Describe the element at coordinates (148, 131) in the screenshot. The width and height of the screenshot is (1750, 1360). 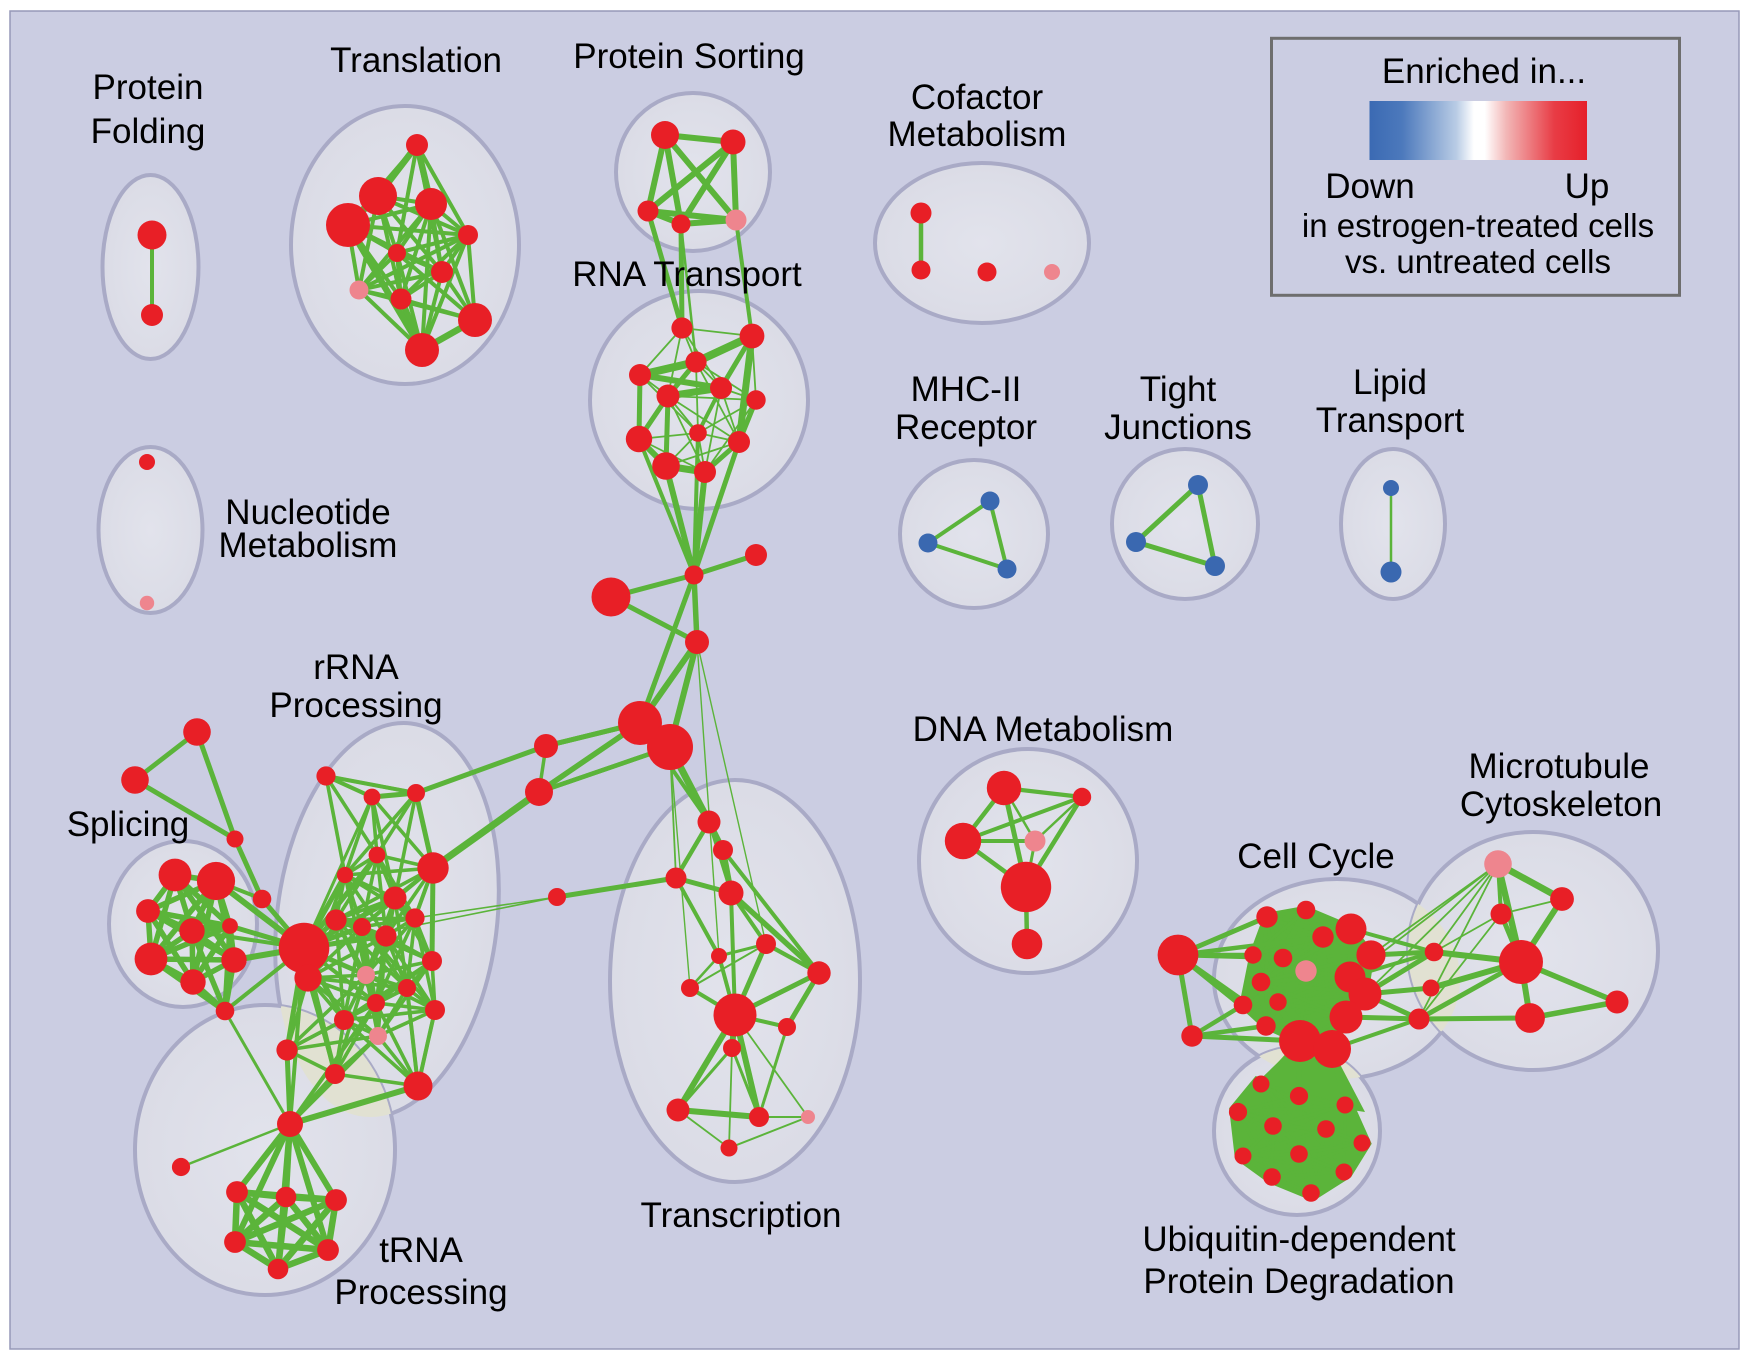
I see `svg-text: Folding` at that location.